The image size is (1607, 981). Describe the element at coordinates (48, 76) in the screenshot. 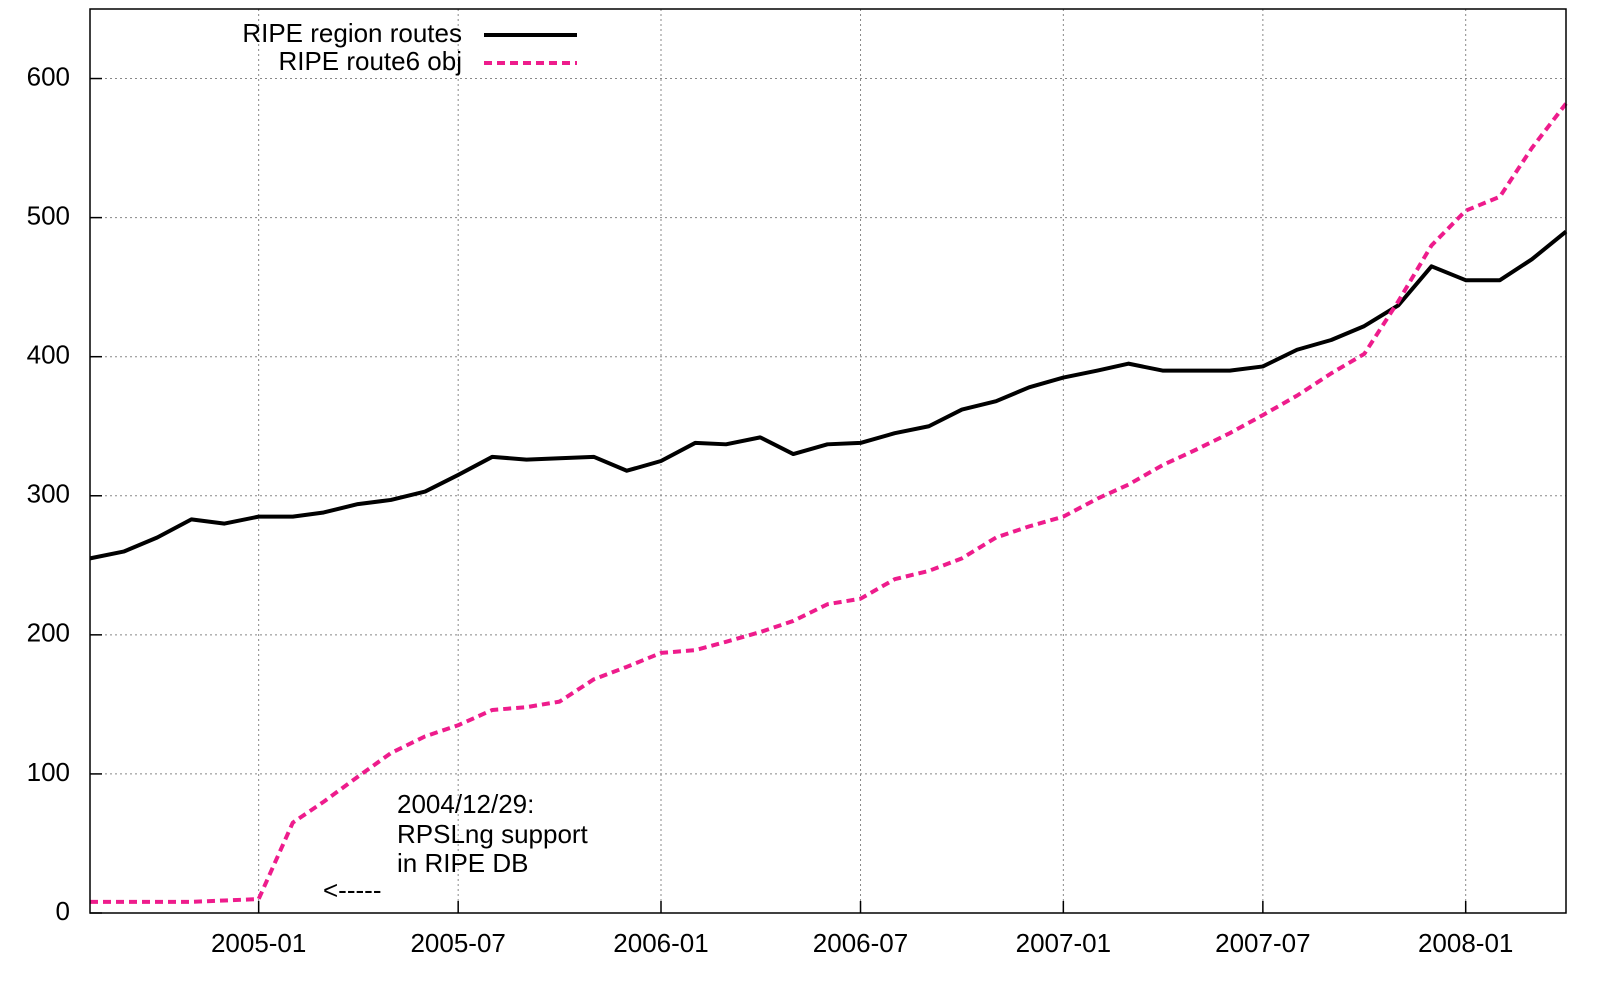

I see `y-tick-label: 600` at that location.